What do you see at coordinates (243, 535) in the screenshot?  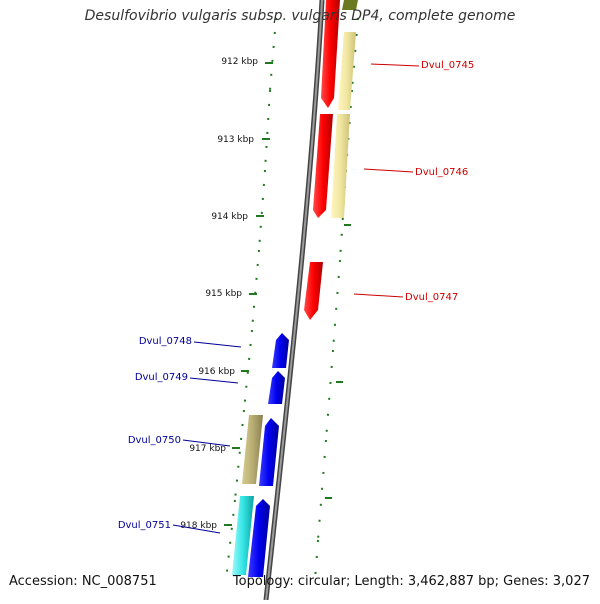 I see `cyan-gene` at bounding box center [243, 535].